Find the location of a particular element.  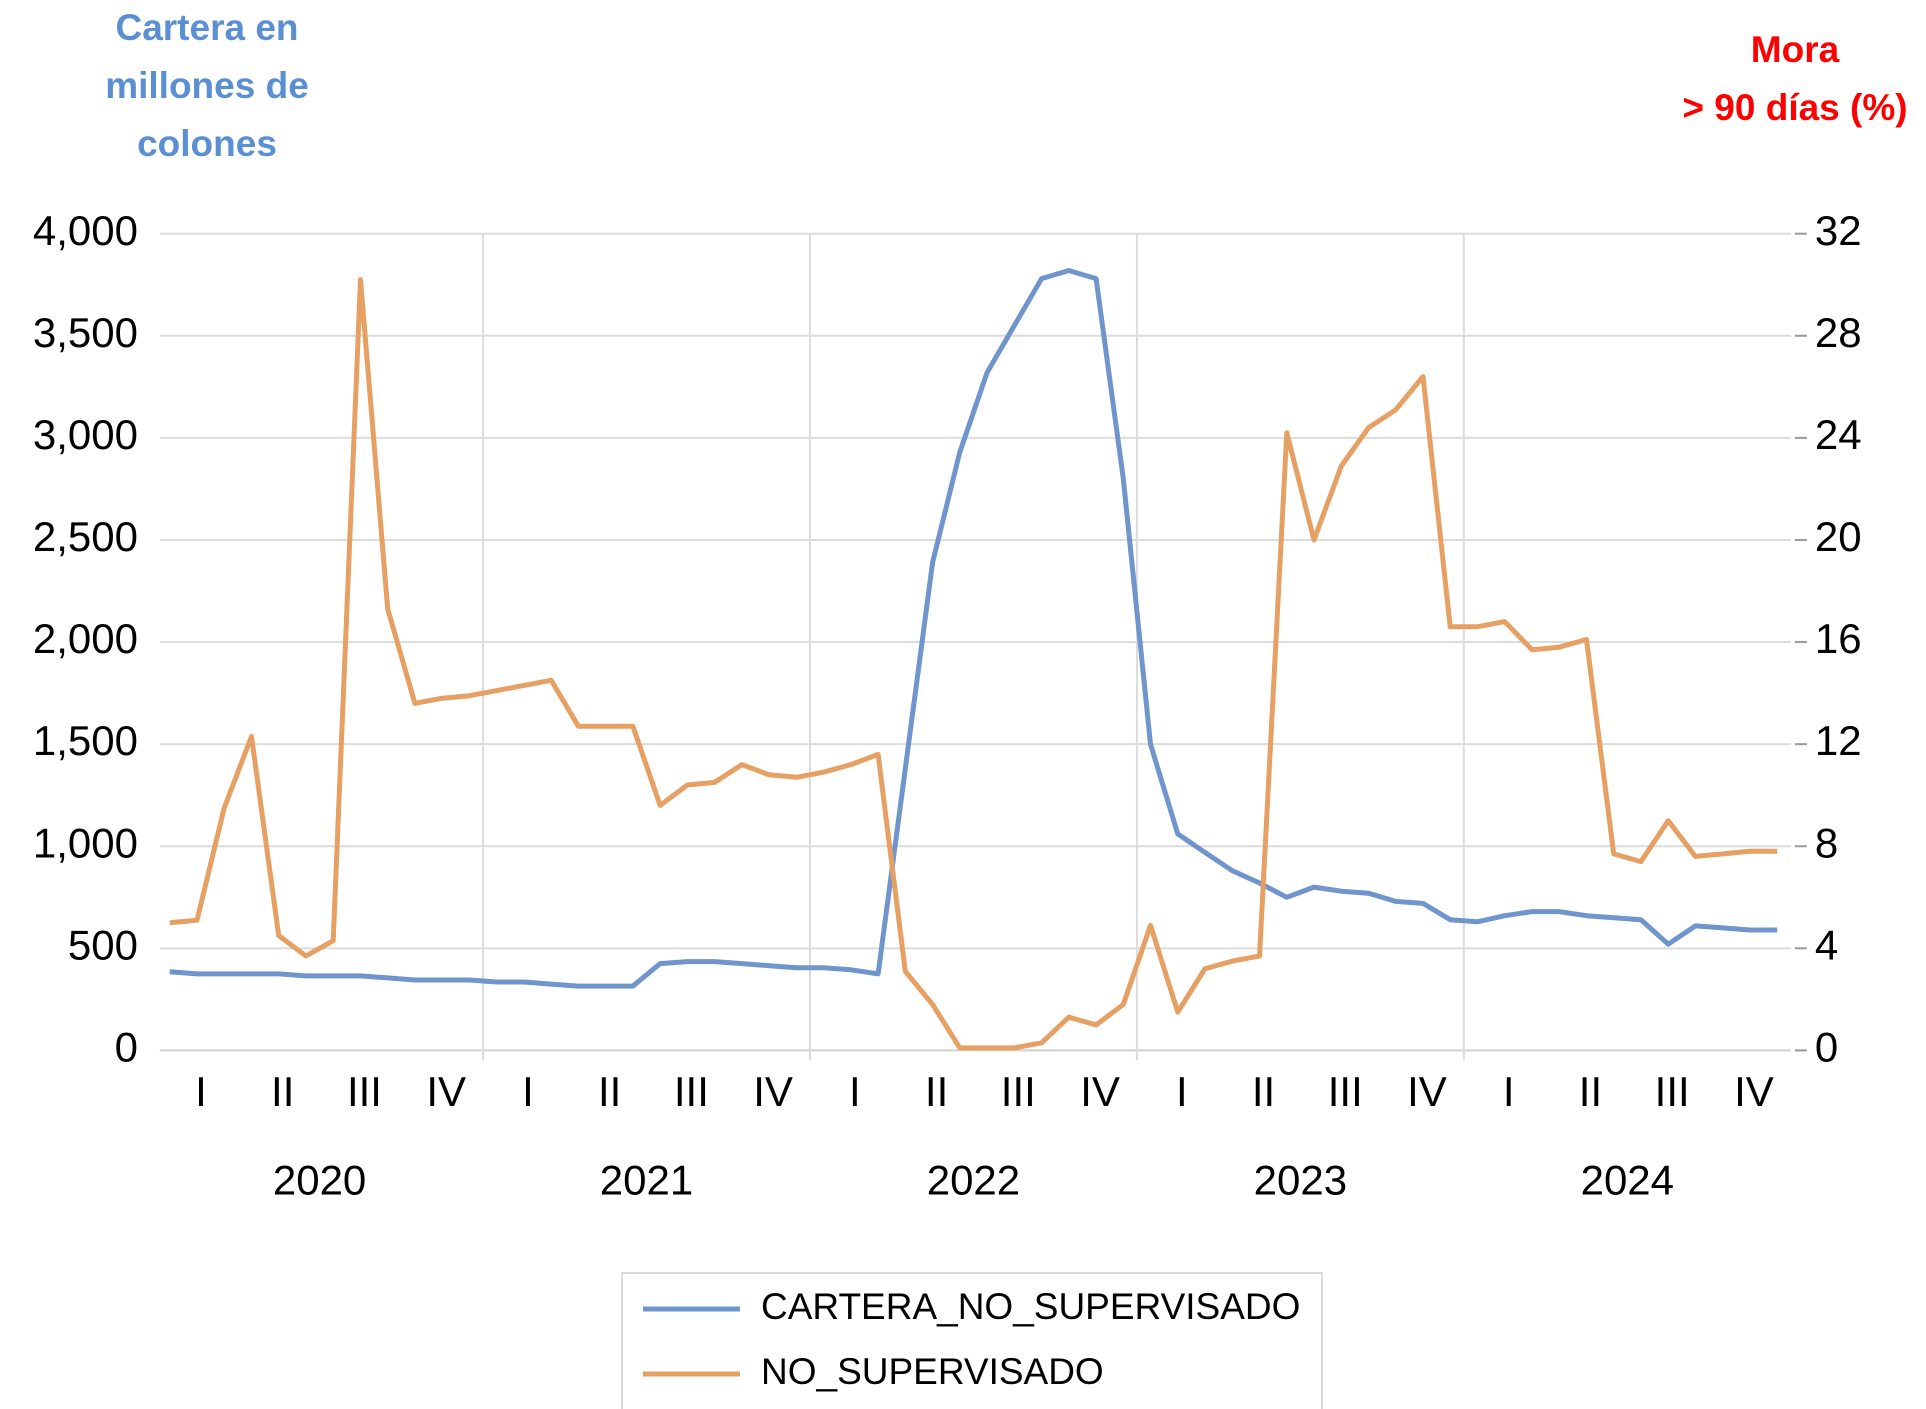

y-tick-label: 500 is located at coordinates (103, 944).